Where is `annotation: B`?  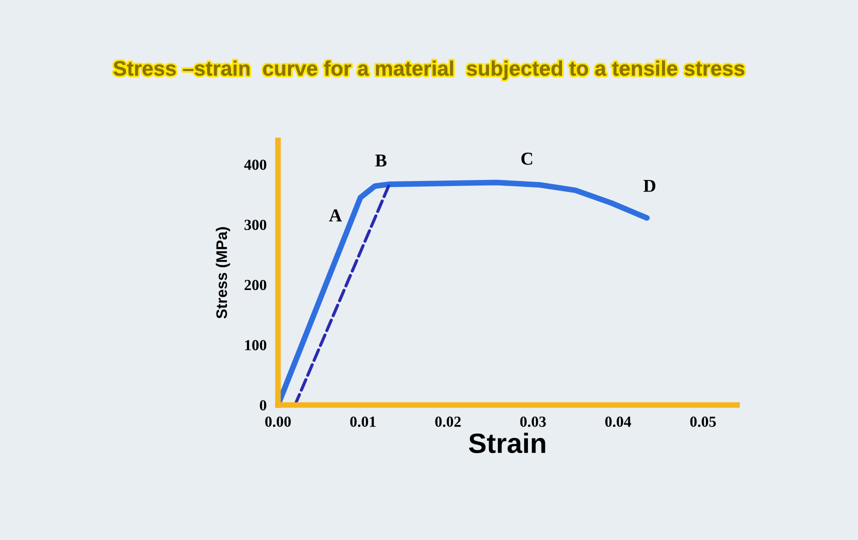 annotation: B is located at coordinates (381, 160).